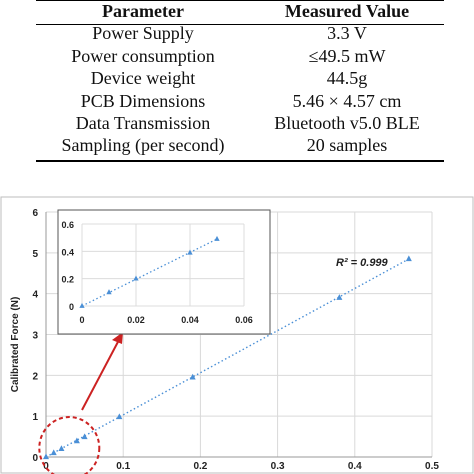 This screenshot has height=474, width=474. I want to click on inset-trendline, so click(149, 272).